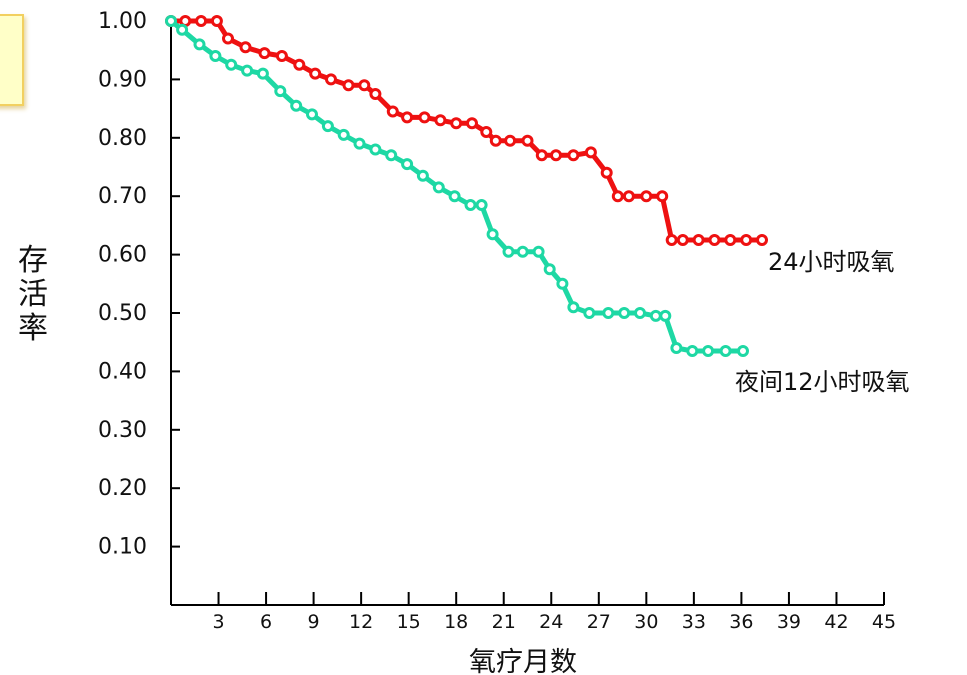  Describe the element at coordinates (33, 260) in the screenshot. I see `y-axis-title-char: 存` at that location.